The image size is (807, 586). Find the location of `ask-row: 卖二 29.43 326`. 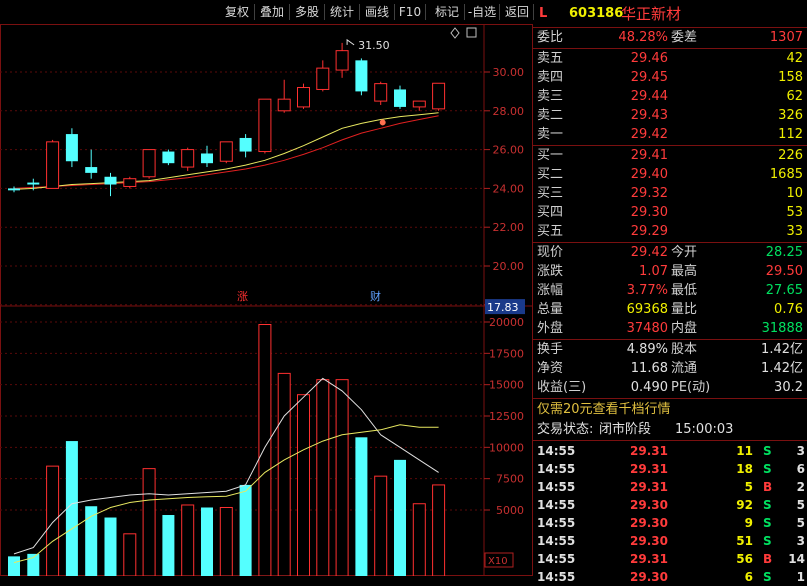

ask-row: 卖二 29.43 326 is located at coordinates (670, 116).